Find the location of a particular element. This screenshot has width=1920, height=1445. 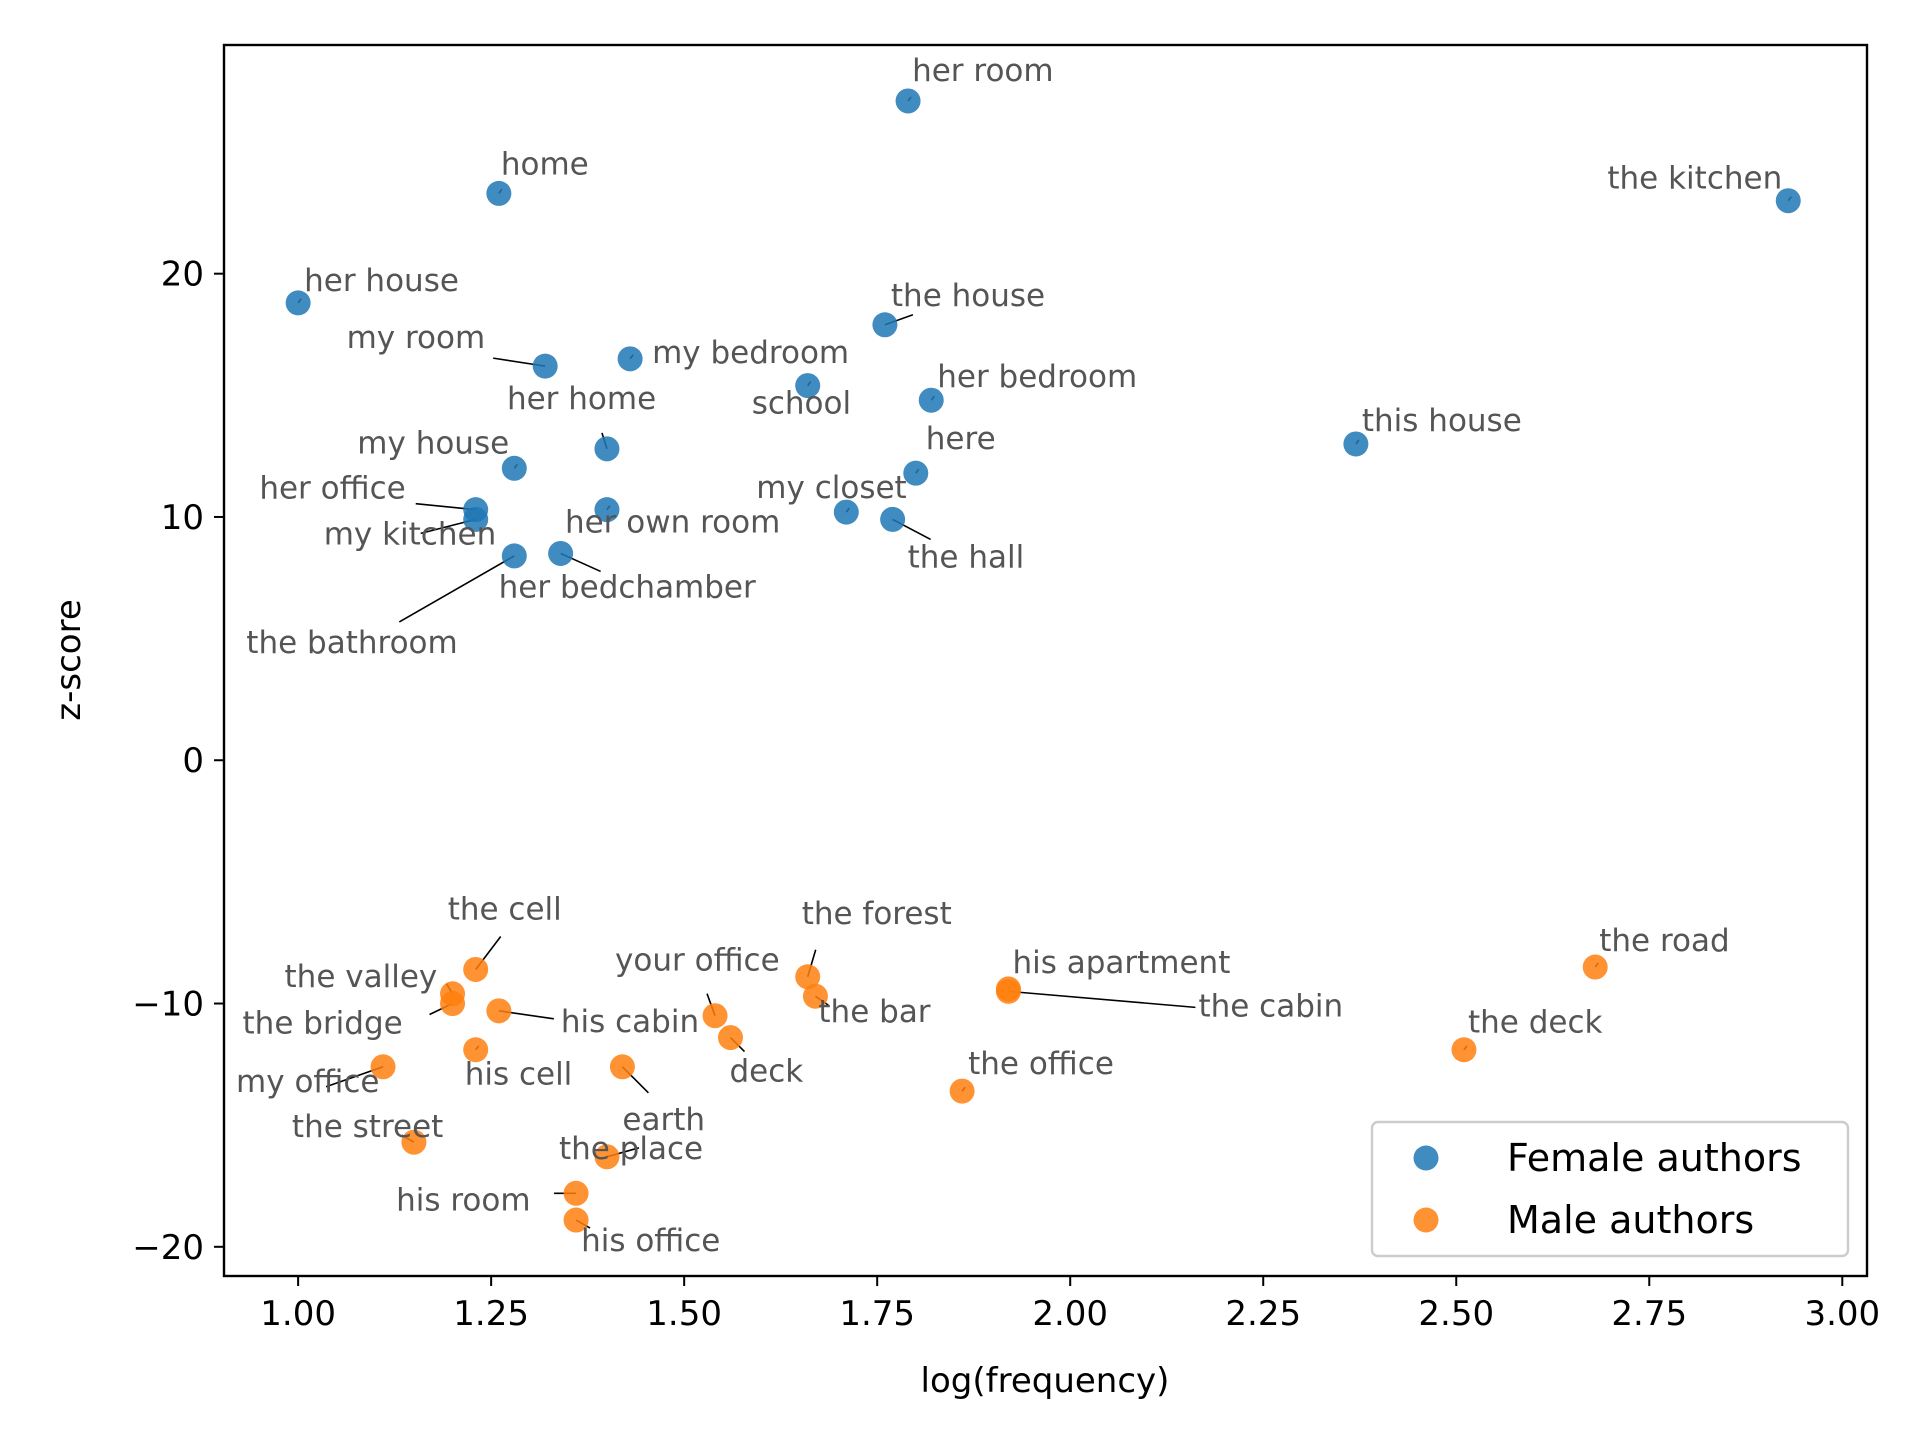

x-tick-label: 1.75 is located at coordinates (877, 1314).